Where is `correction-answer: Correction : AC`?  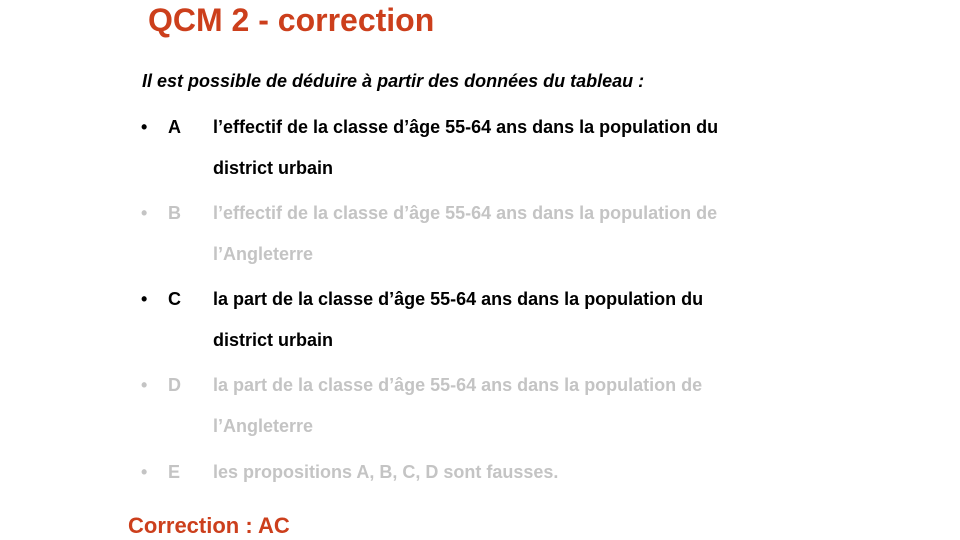
correction-answer: Correction : AC is located at coordinates (209, 525).